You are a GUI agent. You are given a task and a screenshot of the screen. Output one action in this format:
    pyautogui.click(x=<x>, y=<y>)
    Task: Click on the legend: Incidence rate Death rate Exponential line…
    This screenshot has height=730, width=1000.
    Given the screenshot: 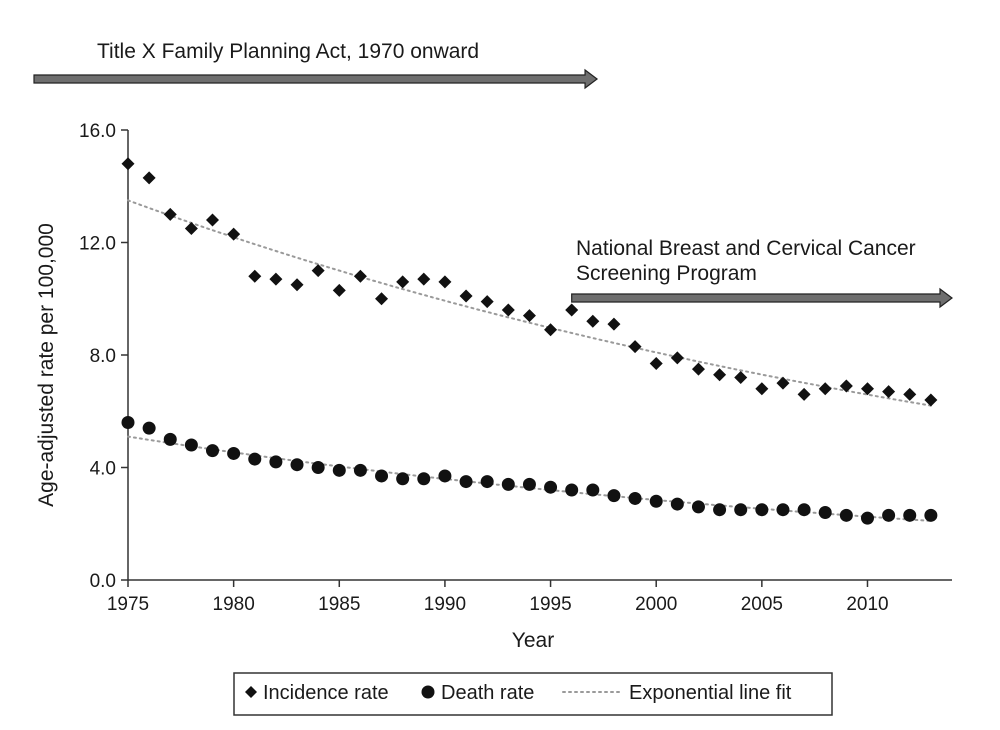 What is the action you would take?
    pyautogui.click(x=533, y=694)
    